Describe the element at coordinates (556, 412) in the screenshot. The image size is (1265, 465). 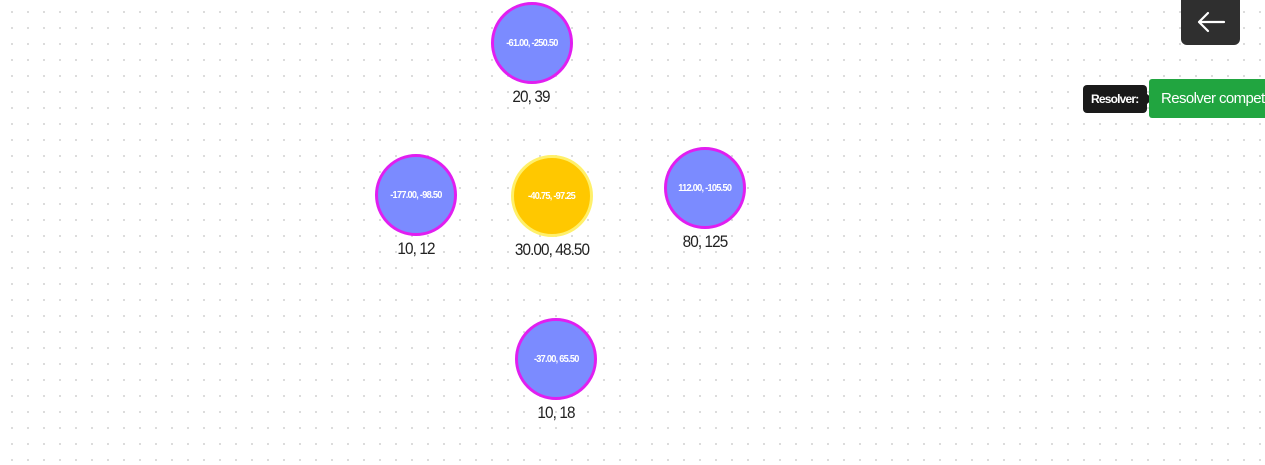
I see `node-bottom-label: 10, 18` at that location.